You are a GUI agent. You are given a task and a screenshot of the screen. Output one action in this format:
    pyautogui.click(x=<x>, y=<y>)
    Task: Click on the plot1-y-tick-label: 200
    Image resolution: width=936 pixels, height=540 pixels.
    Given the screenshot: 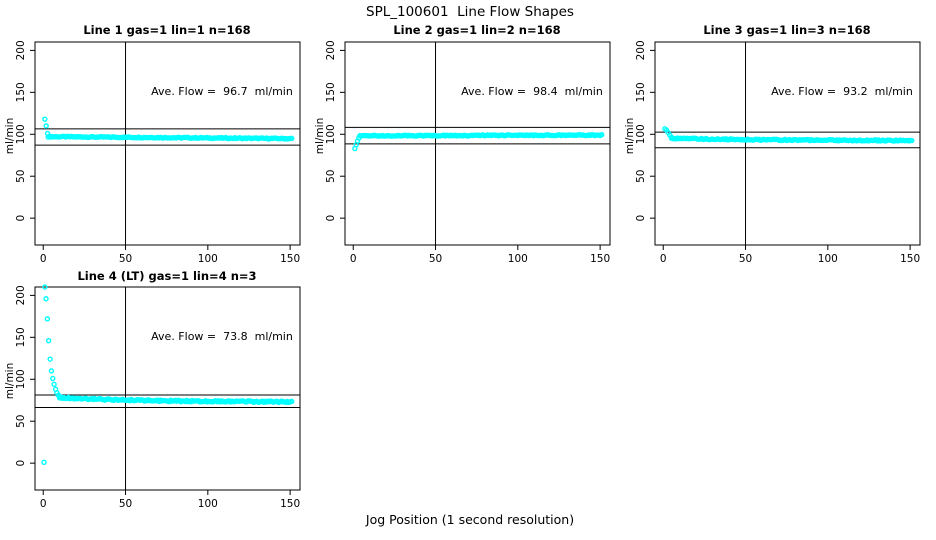 What is the action you would take?
    pyautogui.click(x=21, y=50)
    